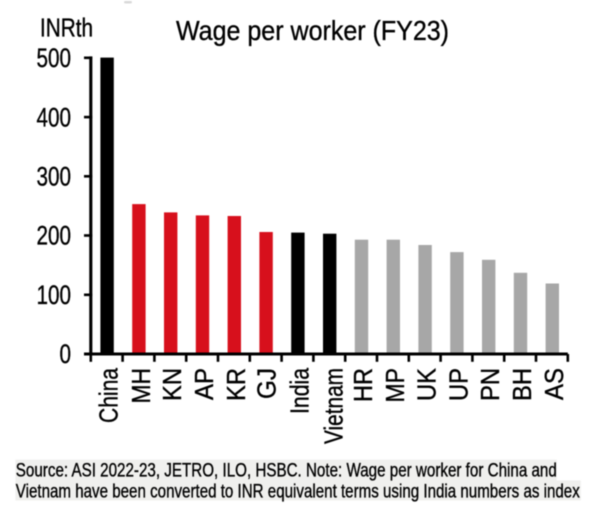  I want to click on svg-text: PN, so click(490, 384).